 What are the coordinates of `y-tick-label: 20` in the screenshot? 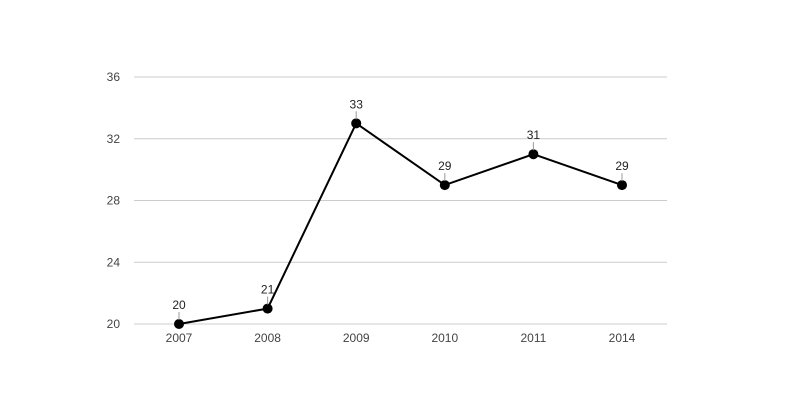 It's located at (114, 324).